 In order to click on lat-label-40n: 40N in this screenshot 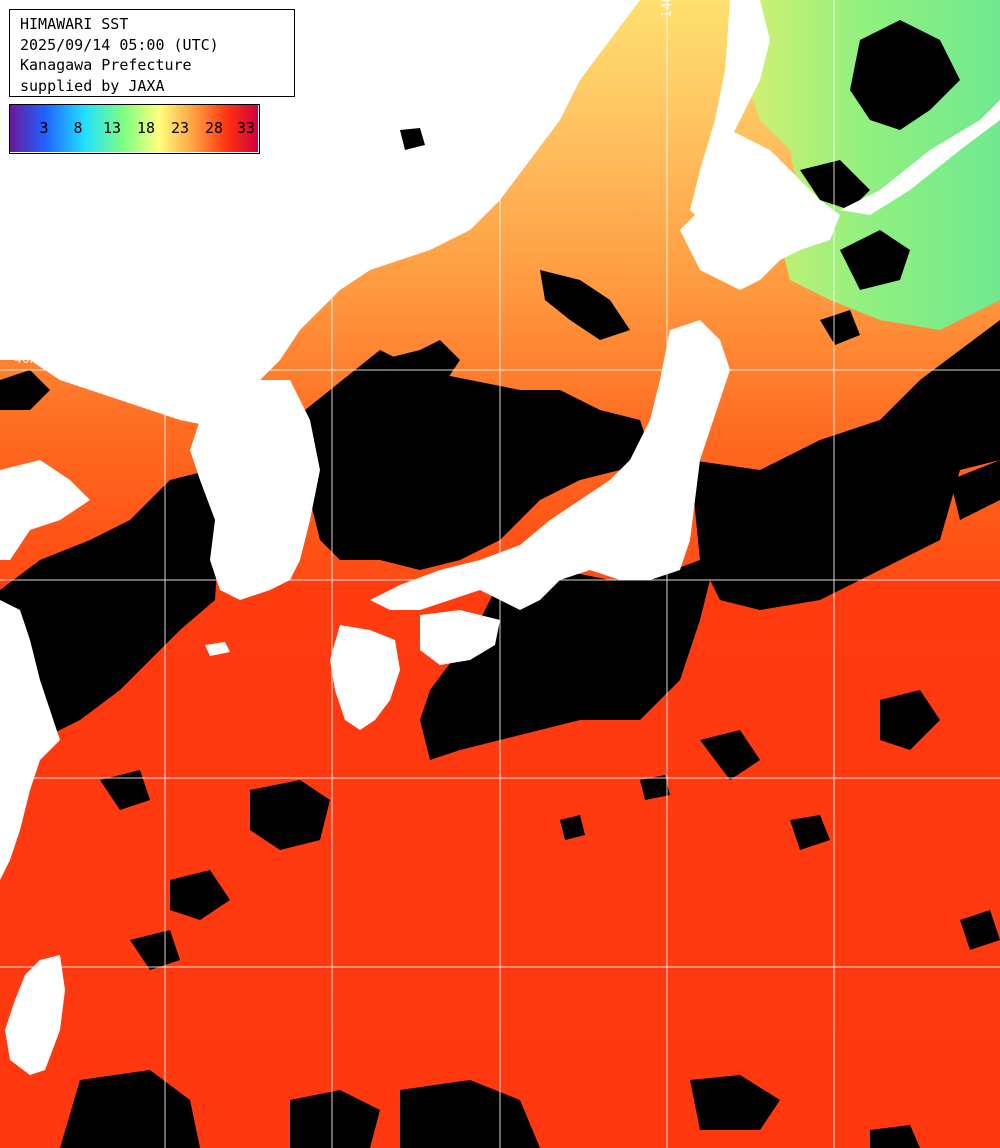, I will do `click(26, 359)`.